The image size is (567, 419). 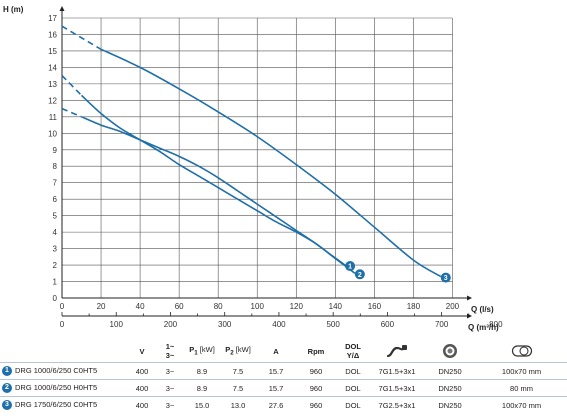 I want to click on model-name-cell: 1 DRG 1000/6/250 C0HT5, so click(x=64, y=371).